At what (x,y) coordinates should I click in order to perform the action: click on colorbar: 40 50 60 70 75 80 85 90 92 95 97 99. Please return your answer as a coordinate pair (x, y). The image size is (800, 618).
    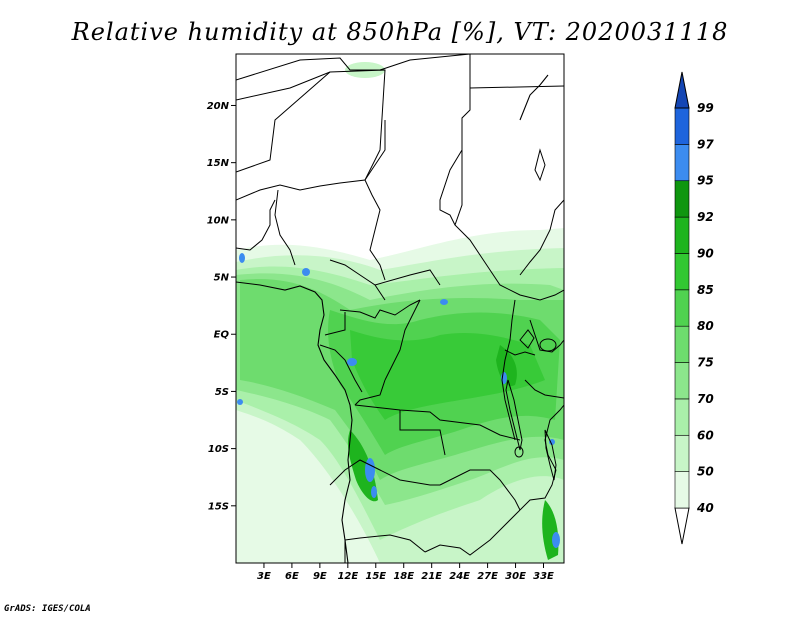
    Looking at the image, I should click on (694, 308).